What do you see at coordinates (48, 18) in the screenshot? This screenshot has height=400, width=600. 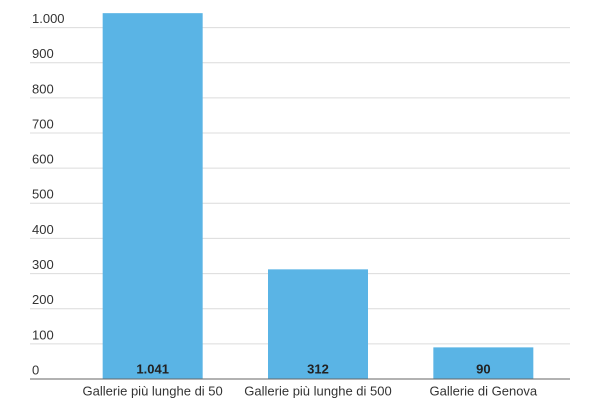 I see `y-tick-label: 1.000` at bounding box center [48, 18].